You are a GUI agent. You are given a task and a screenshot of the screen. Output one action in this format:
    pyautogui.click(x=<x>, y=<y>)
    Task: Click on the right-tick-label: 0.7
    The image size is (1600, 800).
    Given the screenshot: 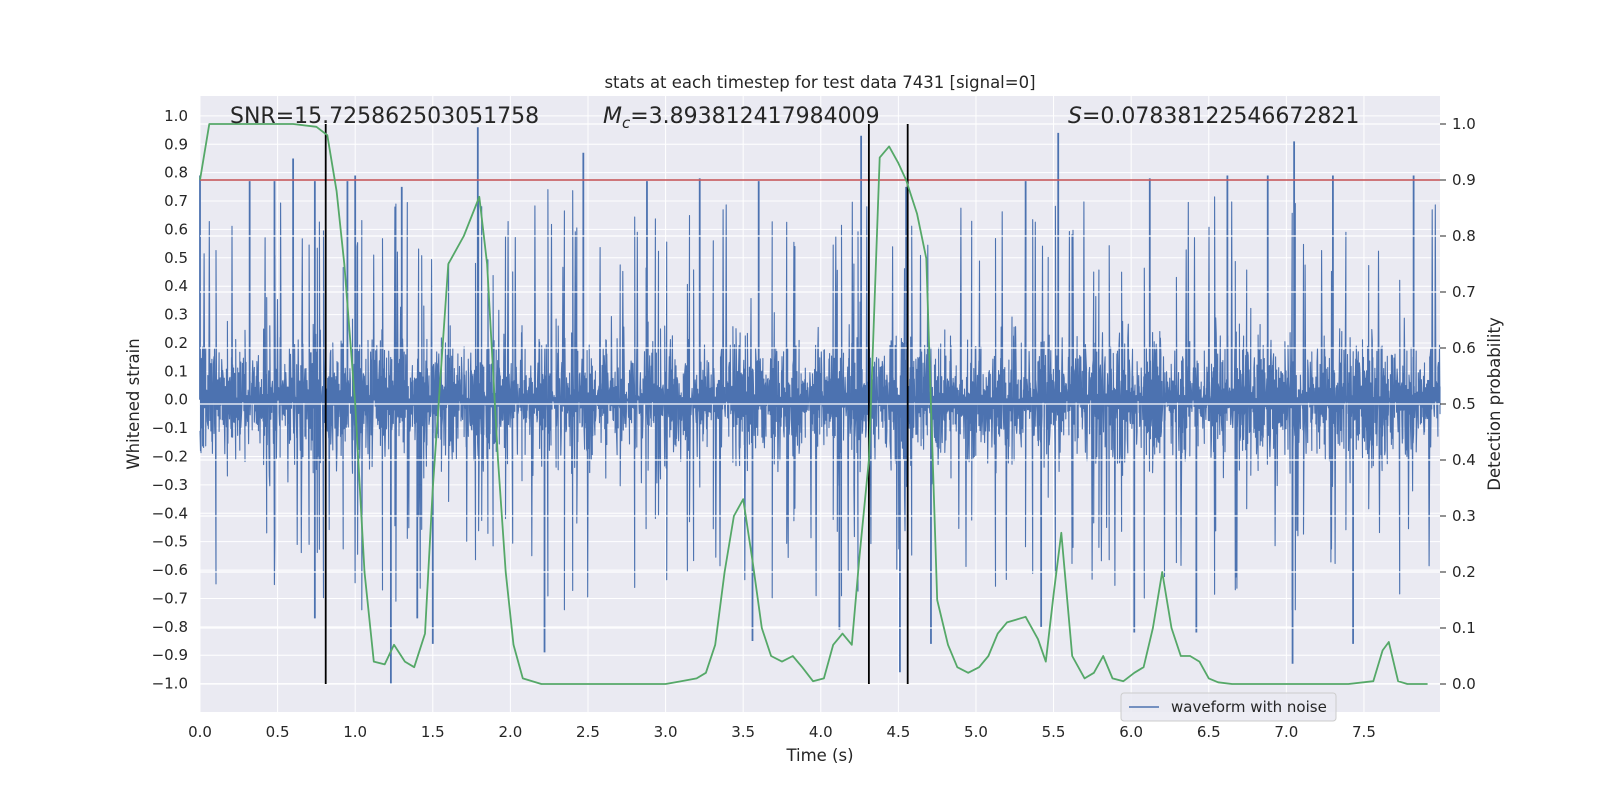 What is the action you would take?
    pyautogui.click(x=1464, y=292)
    